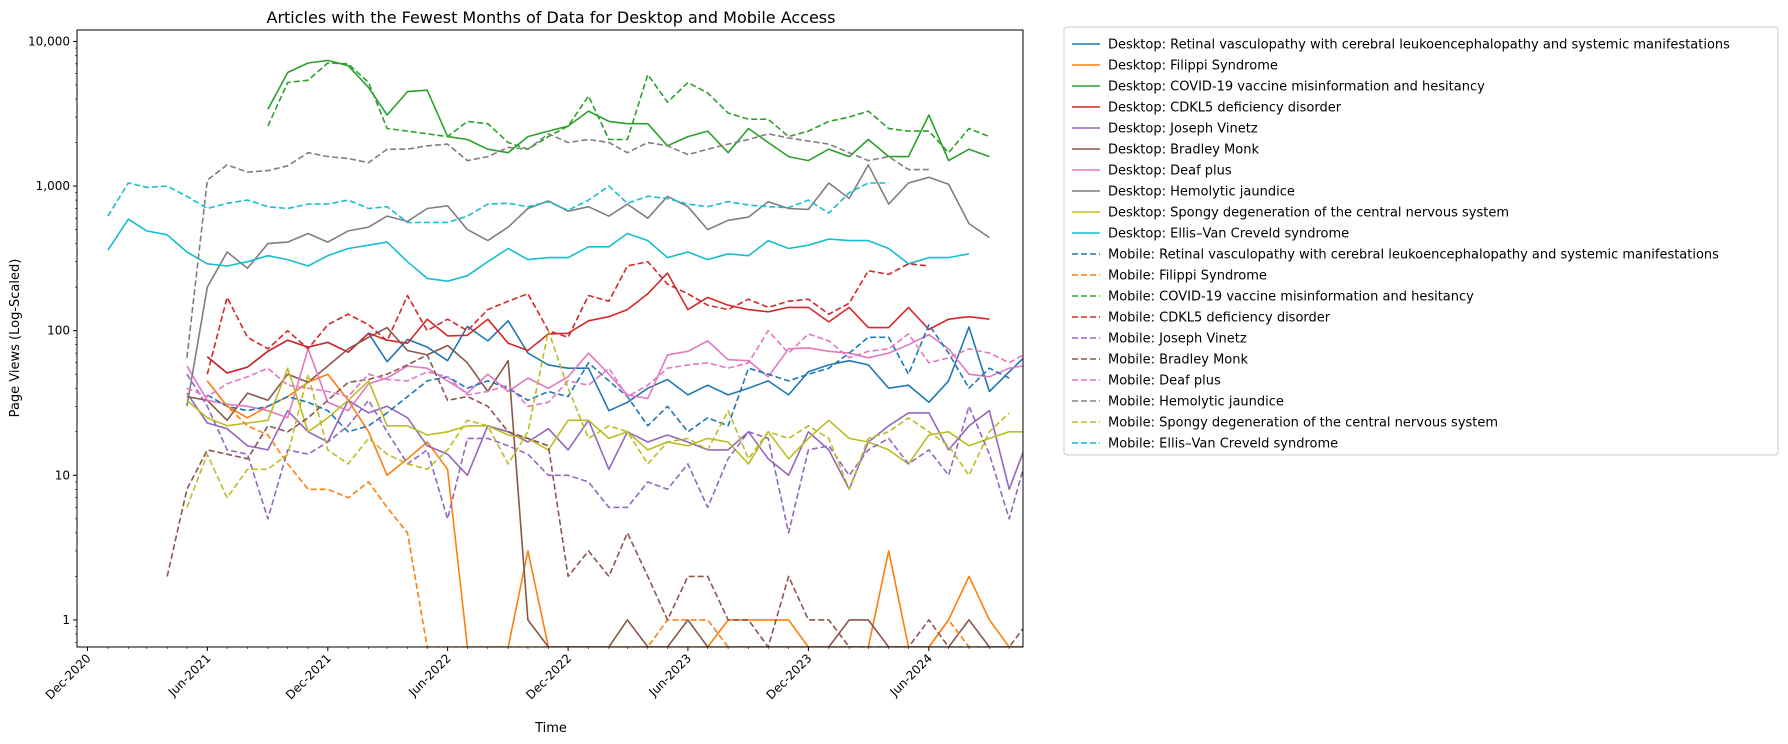  Describe the element at coordinates (66, 620) in the screenshot. I see `y-tick-label: 1` at that location.